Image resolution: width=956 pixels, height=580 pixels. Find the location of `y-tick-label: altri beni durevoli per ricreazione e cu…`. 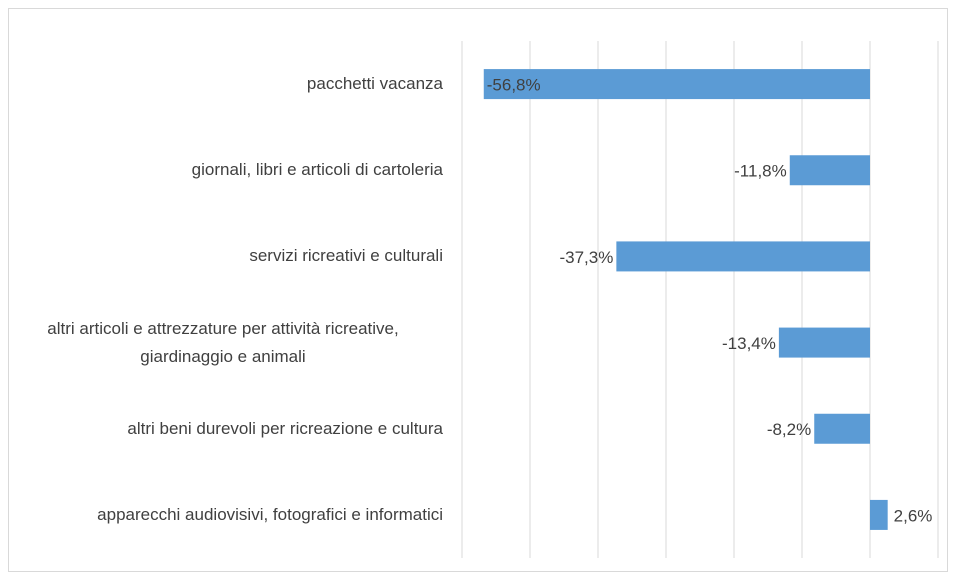

y-tick-label: altri beni durevoli per ricreazione e cu… is located at coordinates (285, 428).